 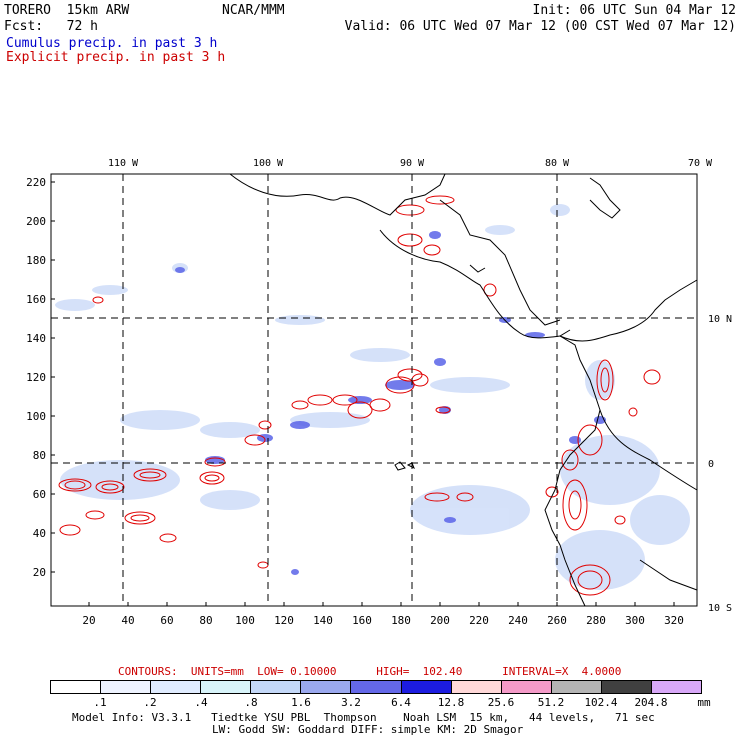 What do you see at coordinates (51, 26) in the screenshot?
I see `forecast-hour: Fcst: 72 h` at bounding box center [51, 26].